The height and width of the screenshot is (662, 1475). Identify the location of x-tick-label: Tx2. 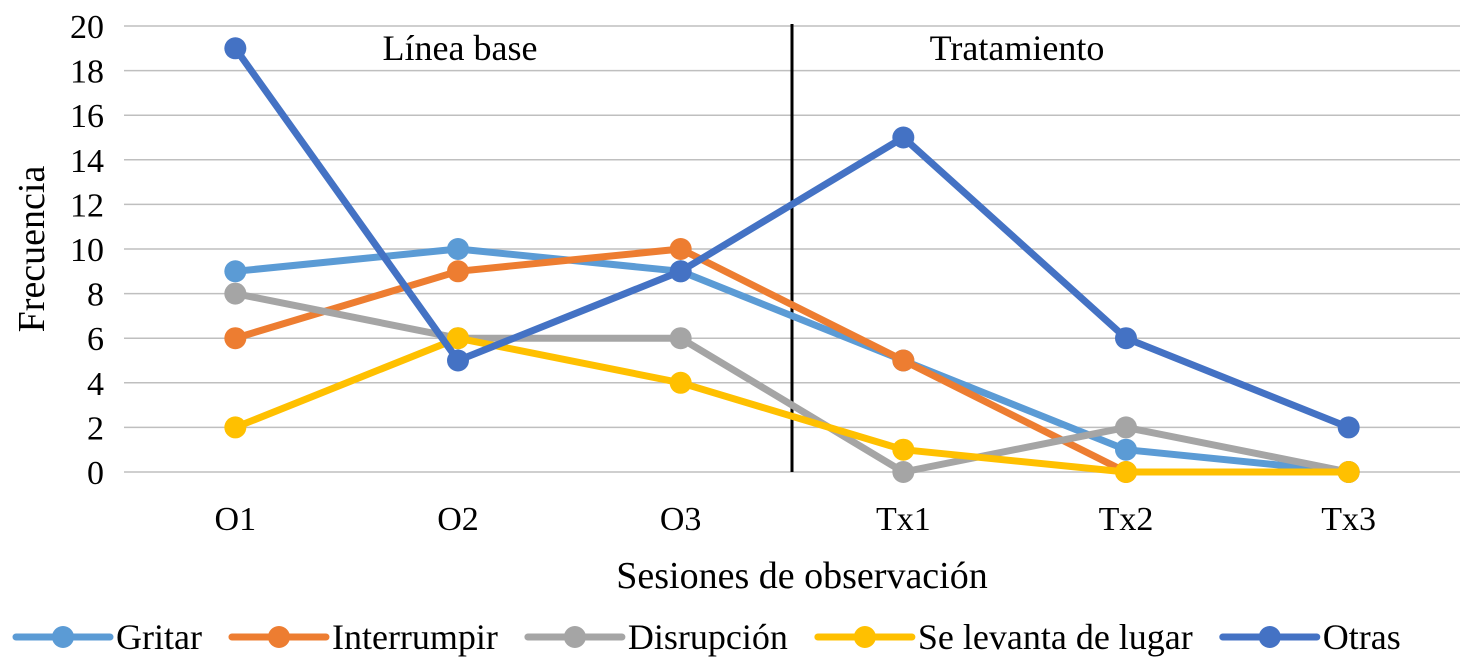
(1126, 519).